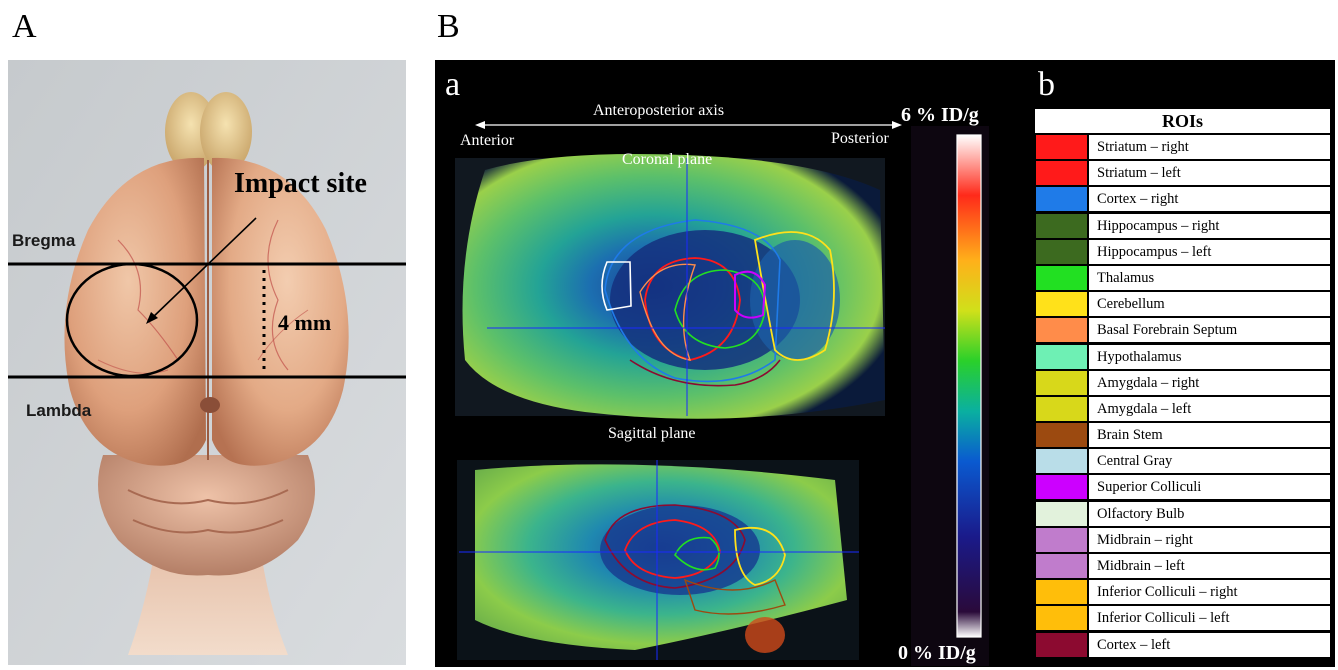  I want to click on legend-item-label: Hypothalamus, so click(1209, 356).